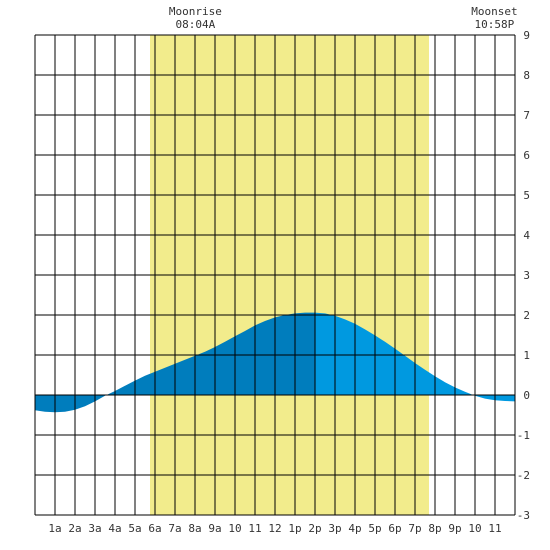 The width and height of the screenshot is (550, 550). What do you see at coordinates (274, 528) in the screenshot?
I see `x-tick-label: 12` at bounding box center [274, 528].